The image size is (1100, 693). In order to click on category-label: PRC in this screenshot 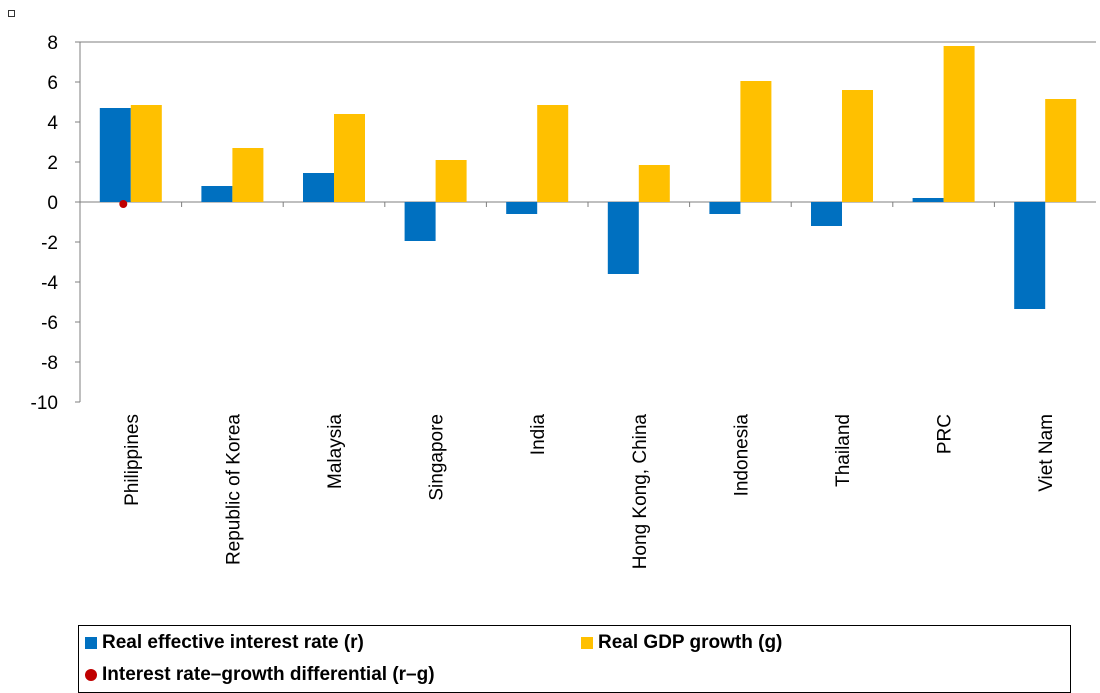, I will do `click(945, 434)`.